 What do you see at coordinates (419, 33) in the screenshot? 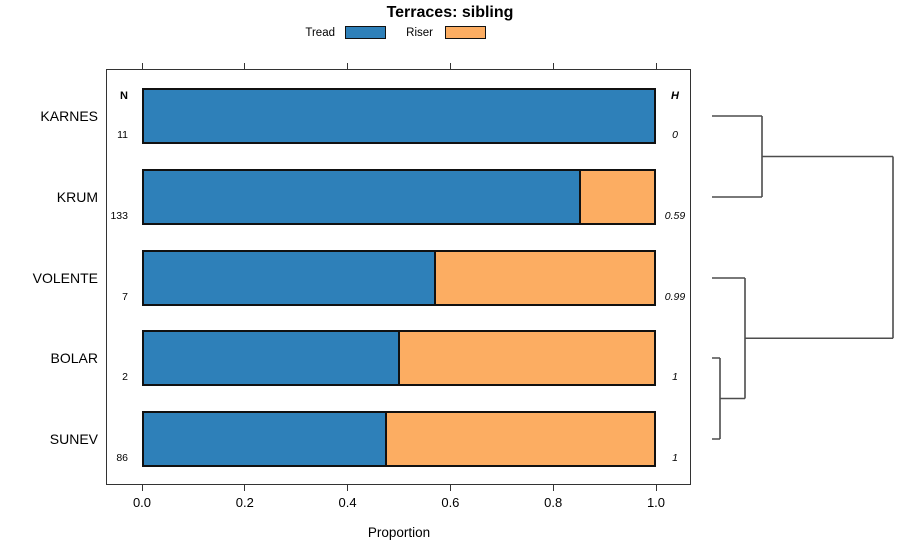
I see `legend-label-riser: Riser` at bounding box center [419, 33].